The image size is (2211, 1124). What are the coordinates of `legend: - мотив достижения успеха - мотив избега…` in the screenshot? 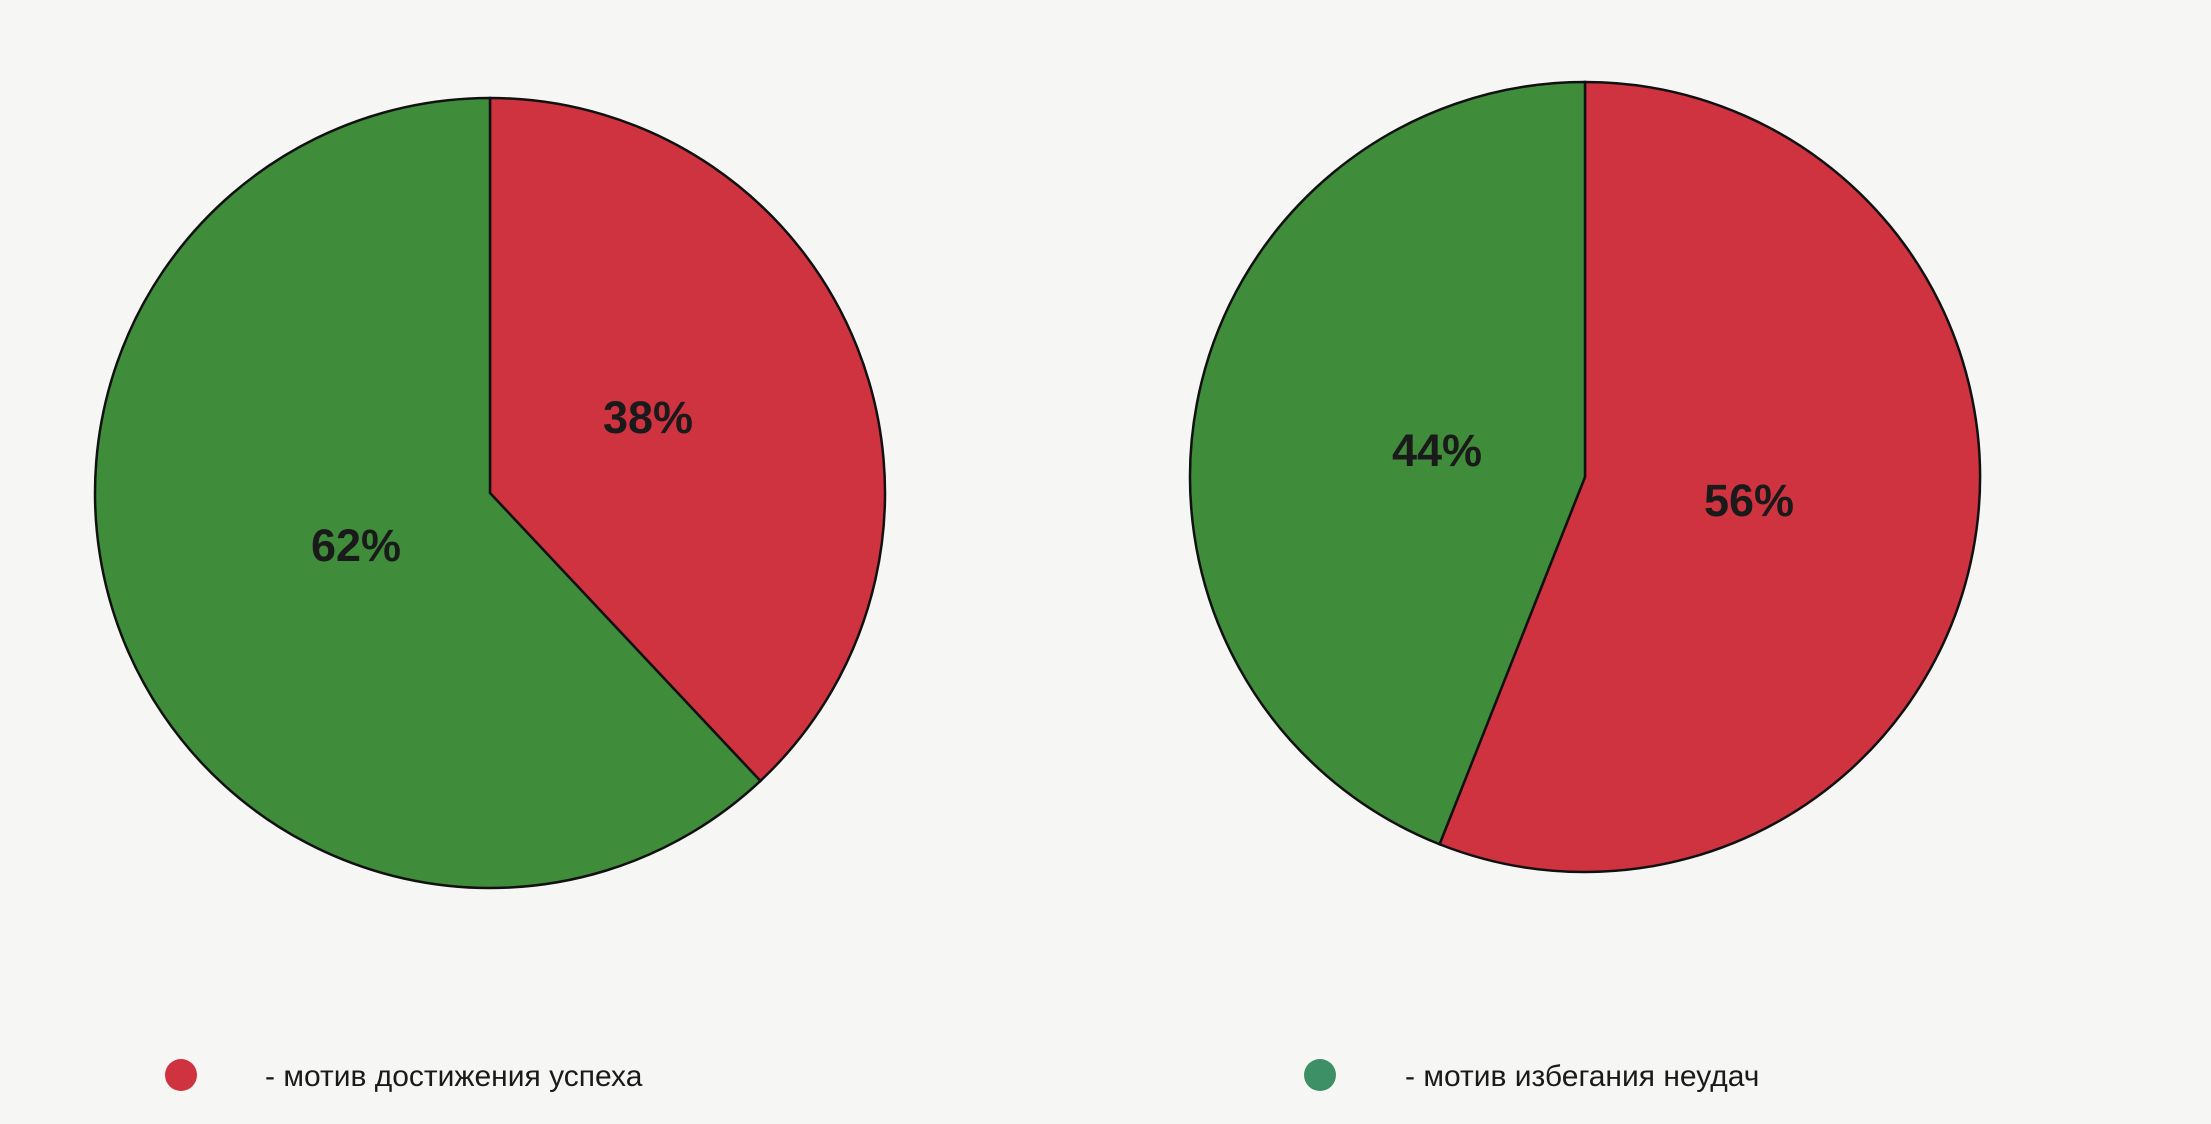 It's located at (962, 1076).